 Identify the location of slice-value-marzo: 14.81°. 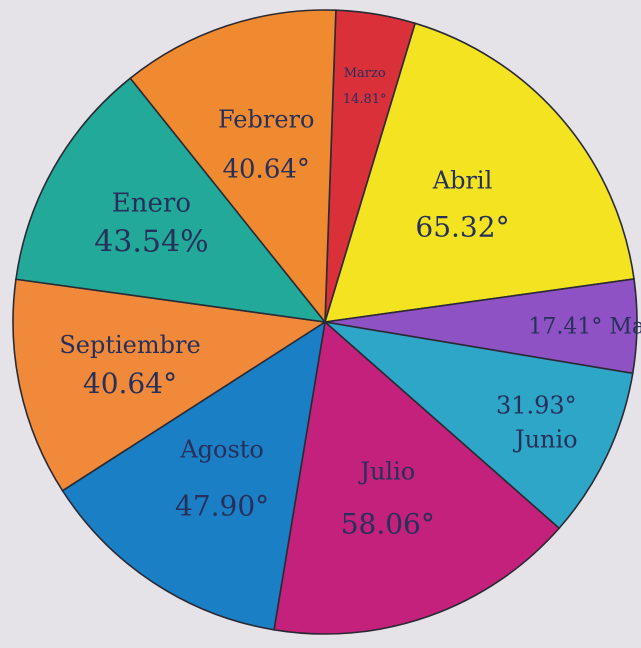
(365, 99).